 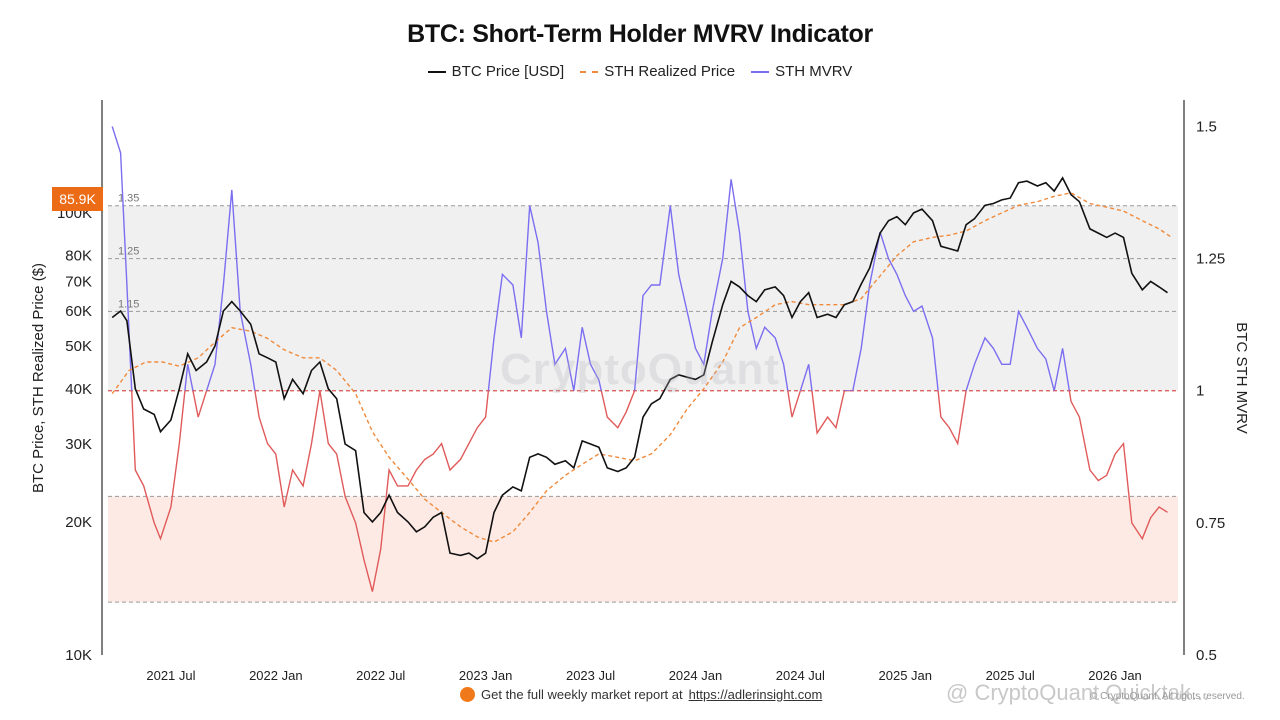 I want to click on x-tick-label: 2024 Jul, so click(x=800, y=675).